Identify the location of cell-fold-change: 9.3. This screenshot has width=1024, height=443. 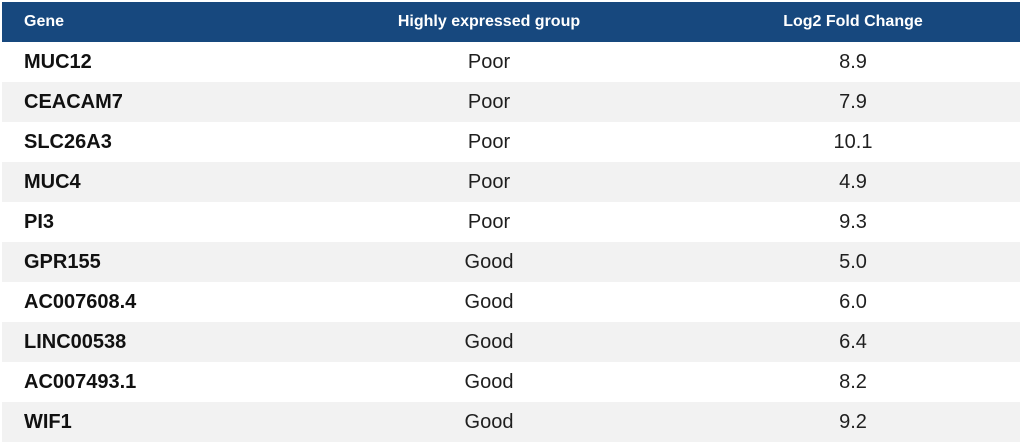
(853, 221).